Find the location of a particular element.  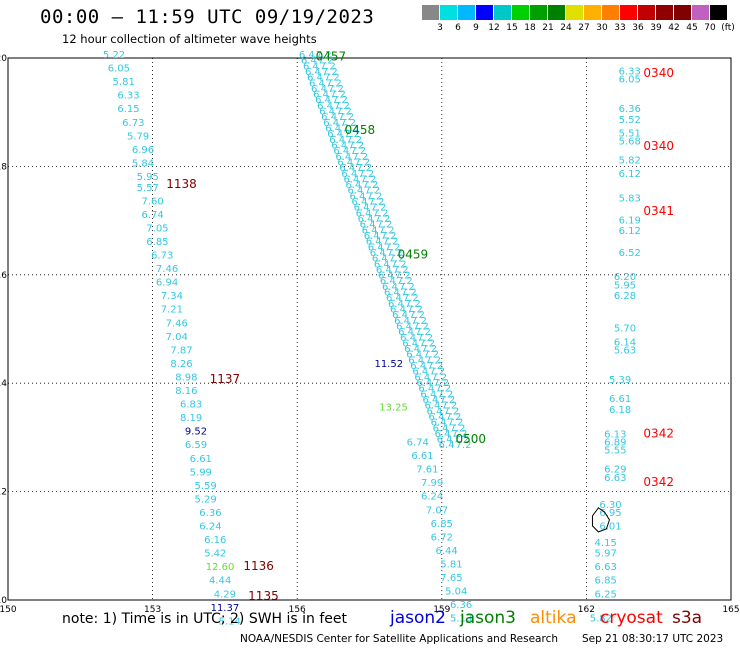

satellite-legend-item: jason2 is located at coordinates (418, 618).